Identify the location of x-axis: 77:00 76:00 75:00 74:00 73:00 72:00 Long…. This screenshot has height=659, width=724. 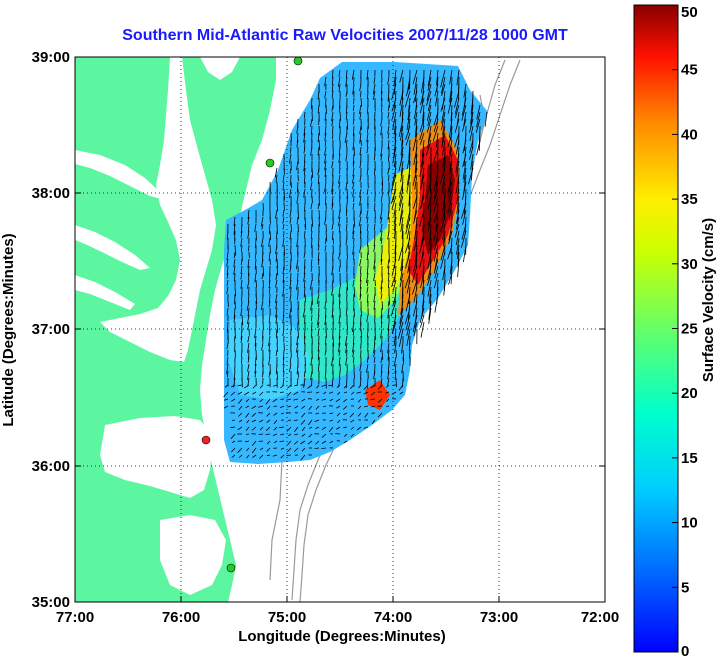
(337, 620).